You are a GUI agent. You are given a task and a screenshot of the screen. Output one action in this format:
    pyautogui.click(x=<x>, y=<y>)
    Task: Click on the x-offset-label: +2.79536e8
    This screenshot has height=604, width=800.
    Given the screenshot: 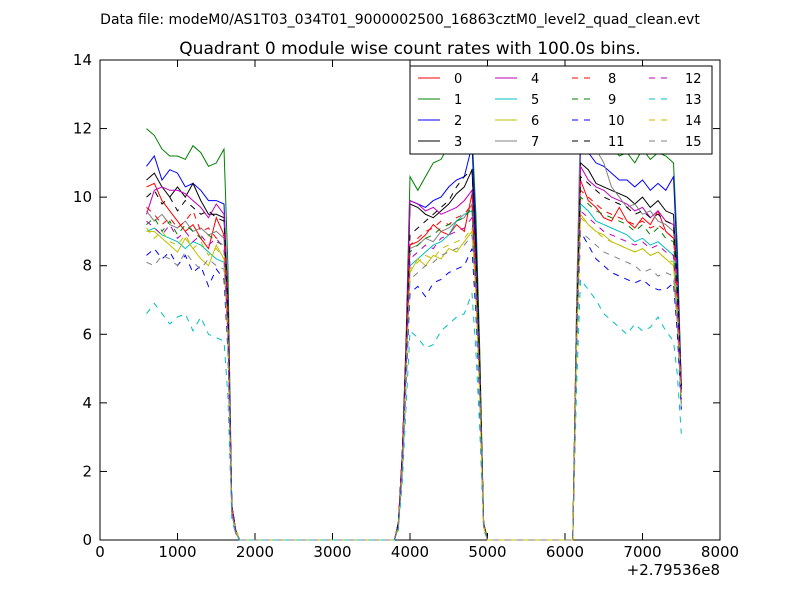 What is the action you would take?
    pyautogui.click(x=673, y=570)
    